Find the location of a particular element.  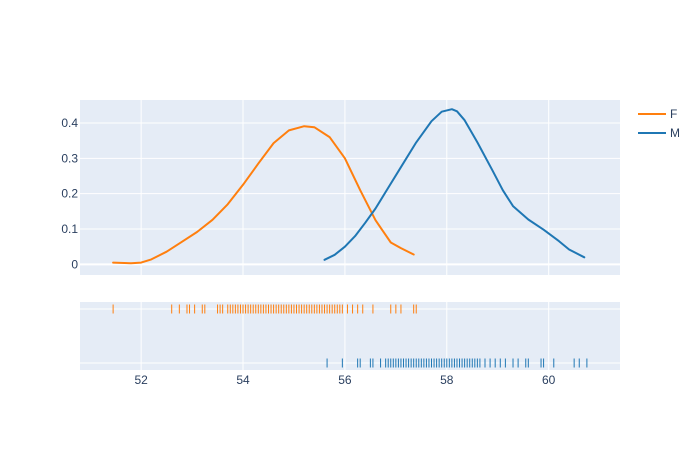

rug-plot-area is located at coordinates (350, 336).